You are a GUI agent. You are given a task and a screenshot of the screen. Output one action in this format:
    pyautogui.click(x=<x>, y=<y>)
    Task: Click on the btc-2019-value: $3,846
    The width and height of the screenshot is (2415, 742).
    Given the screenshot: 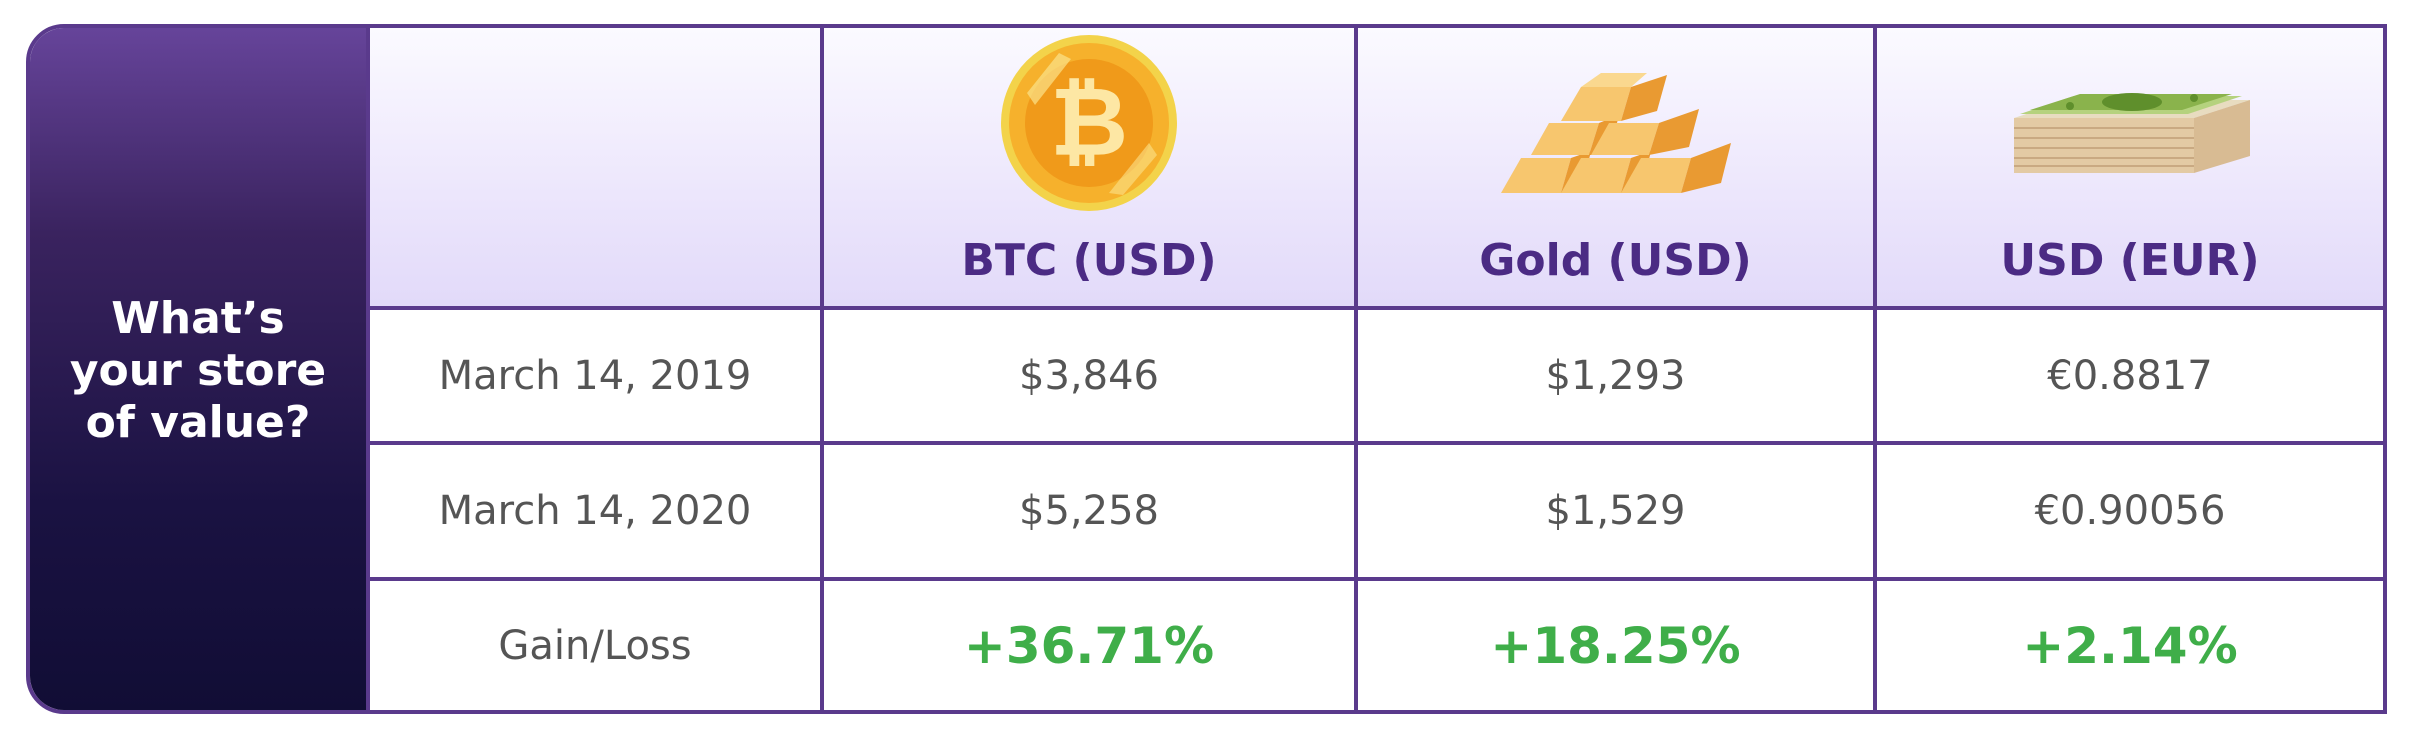 What is the action you would take?
    pyautogui.click(x=1087, y=373)
    